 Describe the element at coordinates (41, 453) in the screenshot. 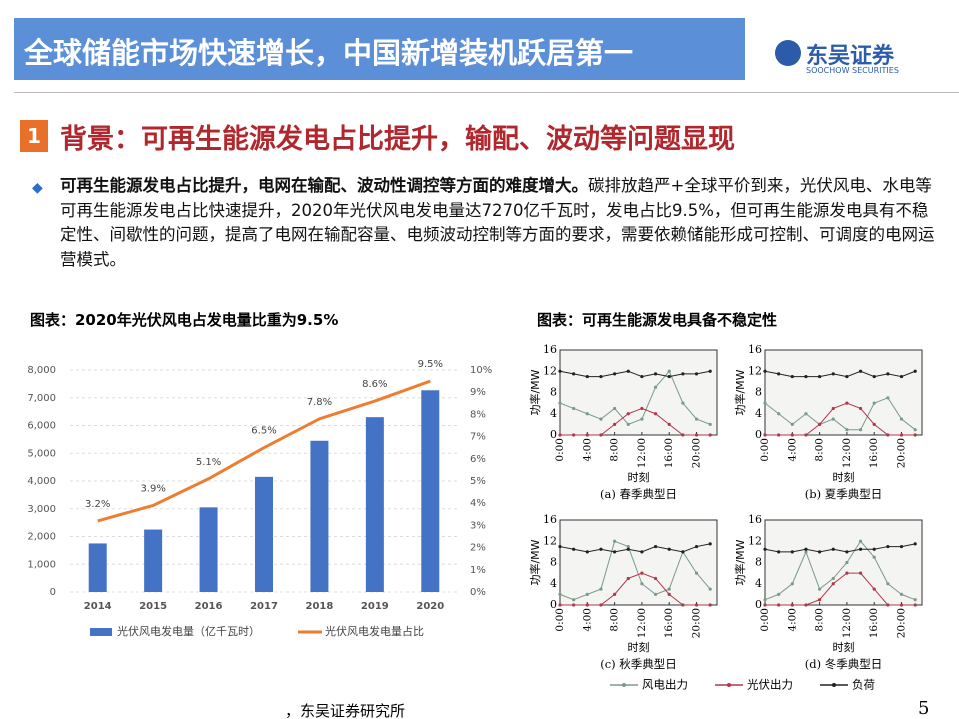

I see `y-tick-label: 5,000` at that location.